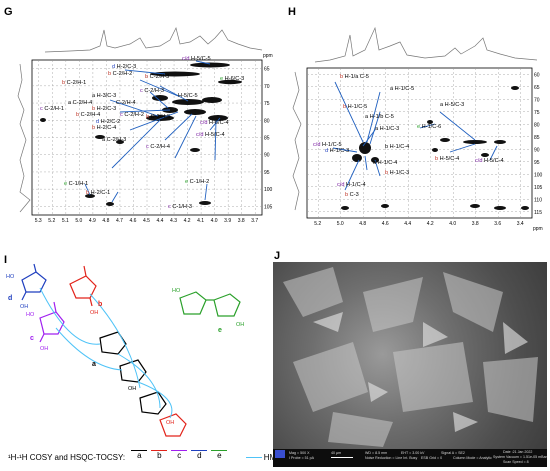 The width and height of the screenshot is (550, 471). Describe the element at coordinates (537, 75) in the screenshot. I see `y-tick-label: 60` at that location.